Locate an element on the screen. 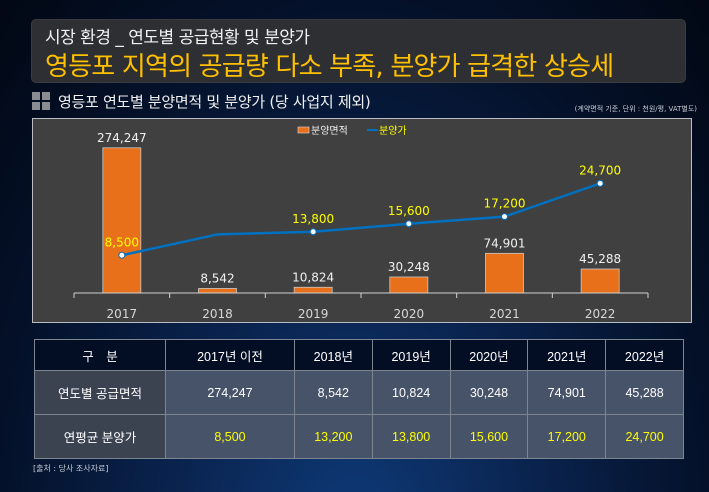 The height and width of the screenshot is (492, 709). table-cell: 74,901 is located at coordinates (567, 392).